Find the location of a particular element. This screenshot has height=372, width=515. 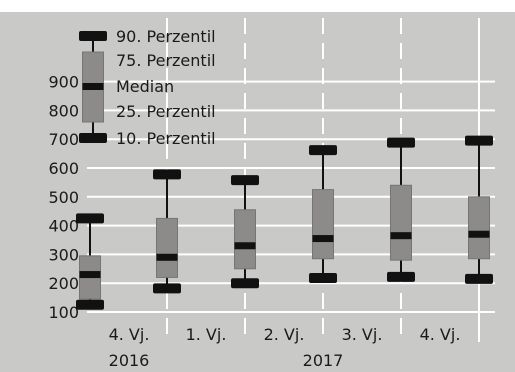

y-tick-label-100: 100 is located at coordinates (63, 312).